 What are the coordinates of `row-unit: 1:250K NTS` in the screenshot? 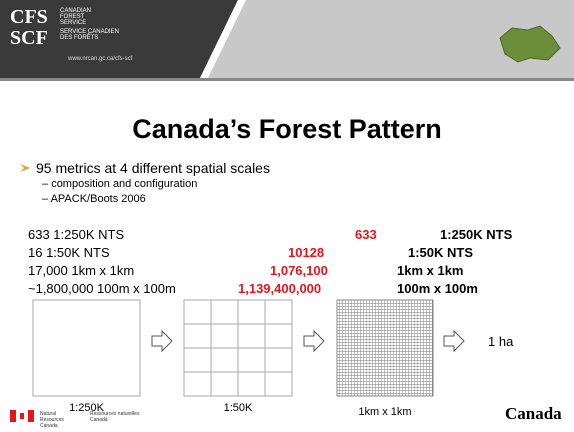 It's located at (476, 234).